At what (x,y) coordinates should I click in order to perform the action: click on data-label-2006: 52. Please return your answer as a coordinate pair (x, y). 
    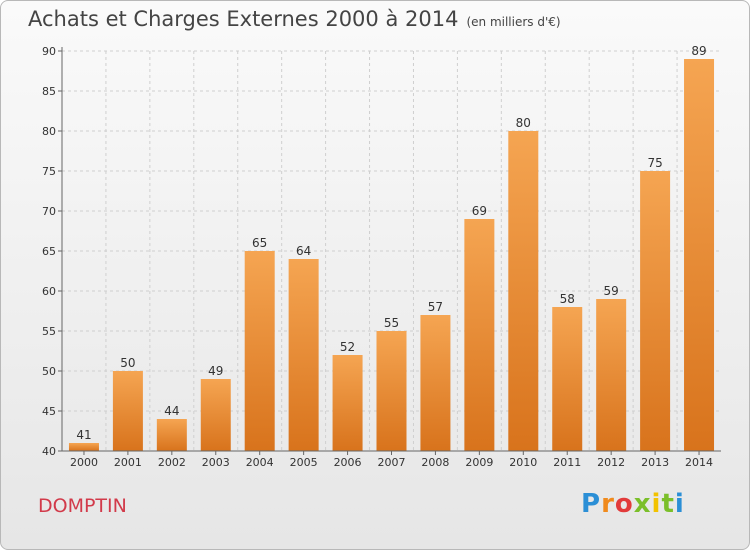
    Looking at the image, I should click on (347, 347).